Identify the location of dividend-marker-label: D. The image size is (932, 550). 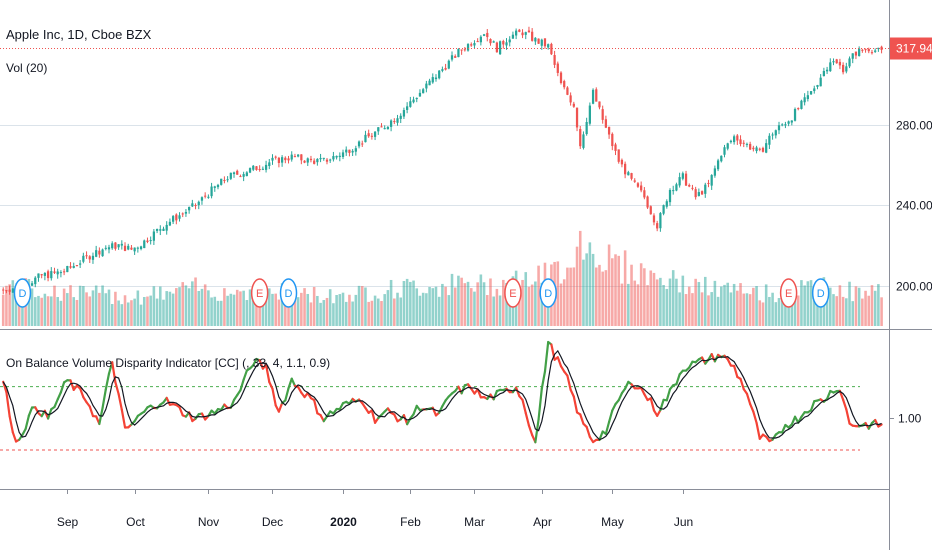
(22, 294).